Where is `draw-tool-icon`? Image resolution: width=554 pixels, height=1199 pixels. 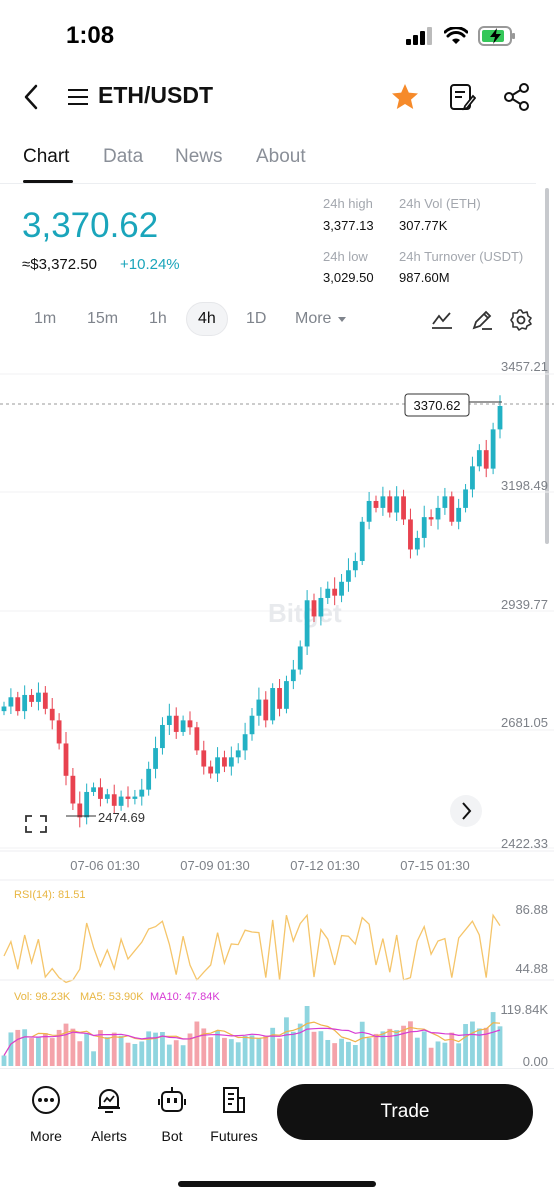 draw-tool-icon is located at coordinates (482, 320).